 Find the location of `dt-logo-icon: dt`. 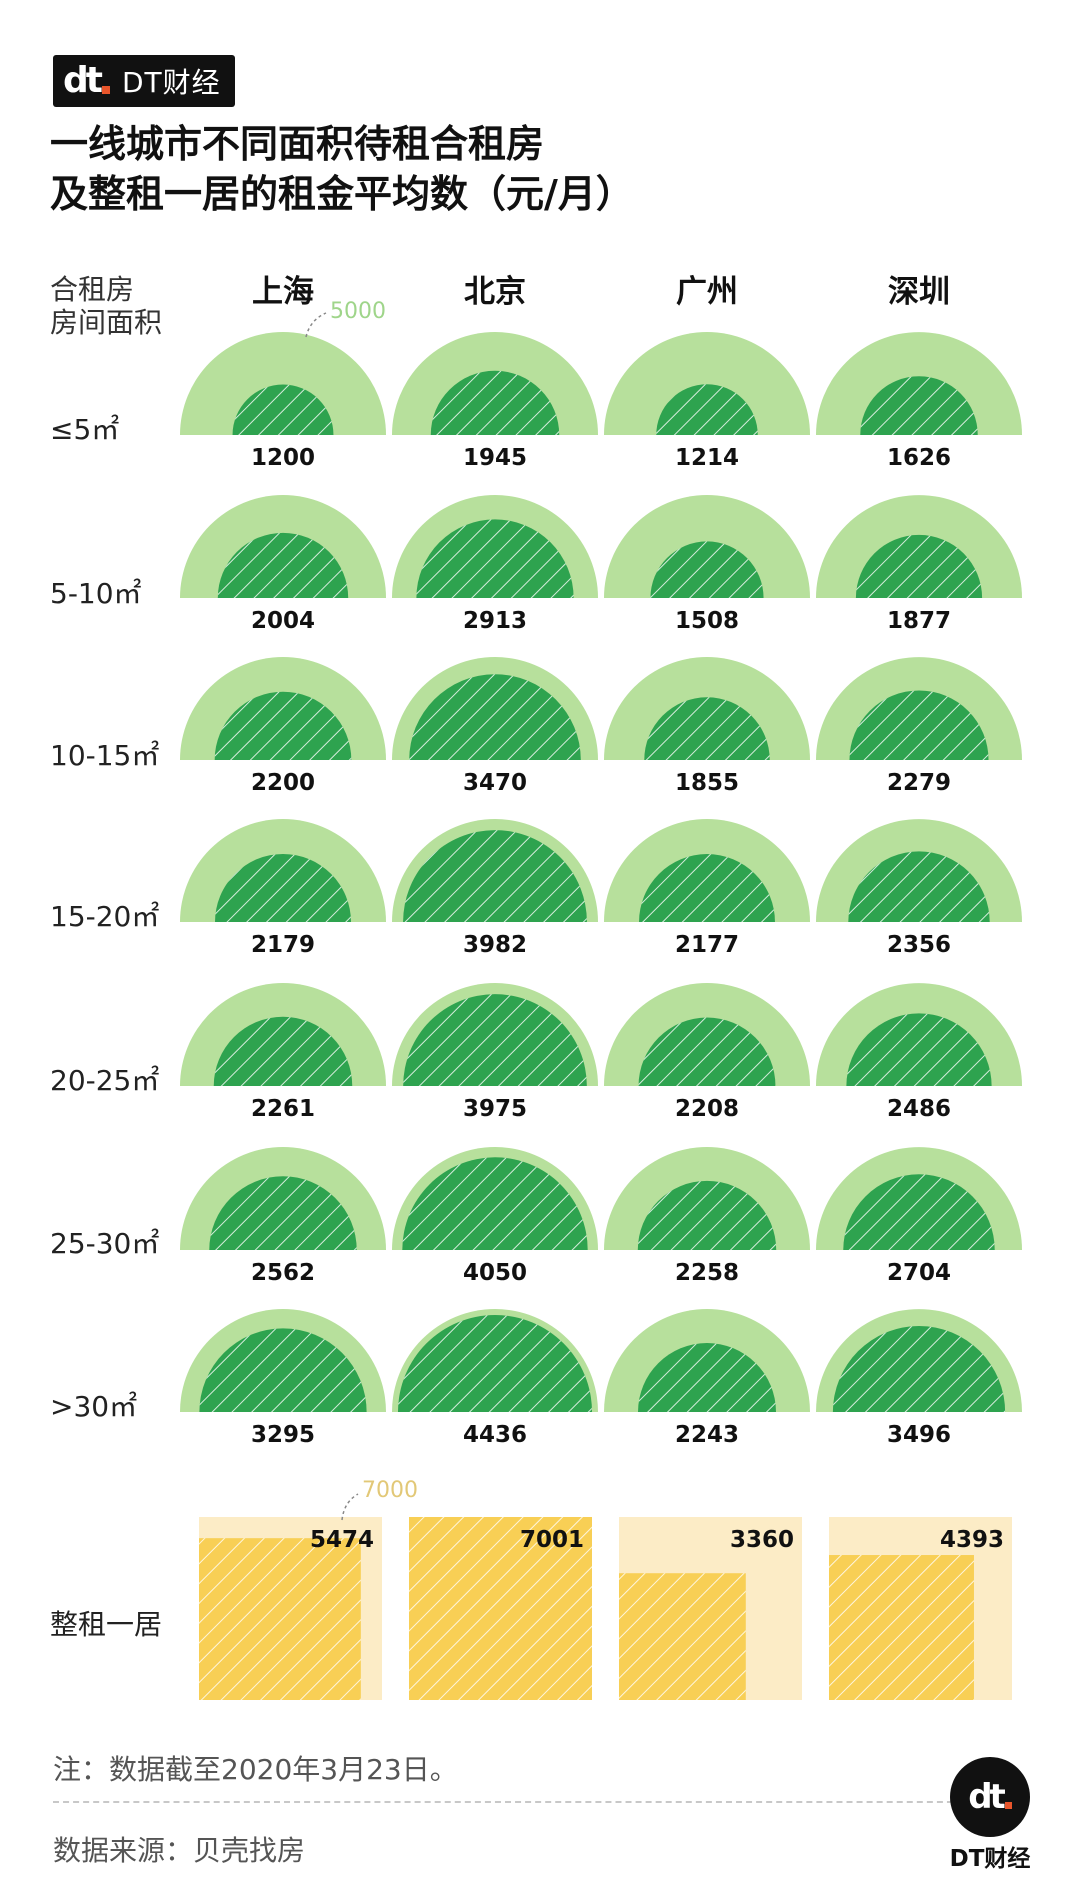

dt-logo-icon: dt is located at coordinates (86, 81).